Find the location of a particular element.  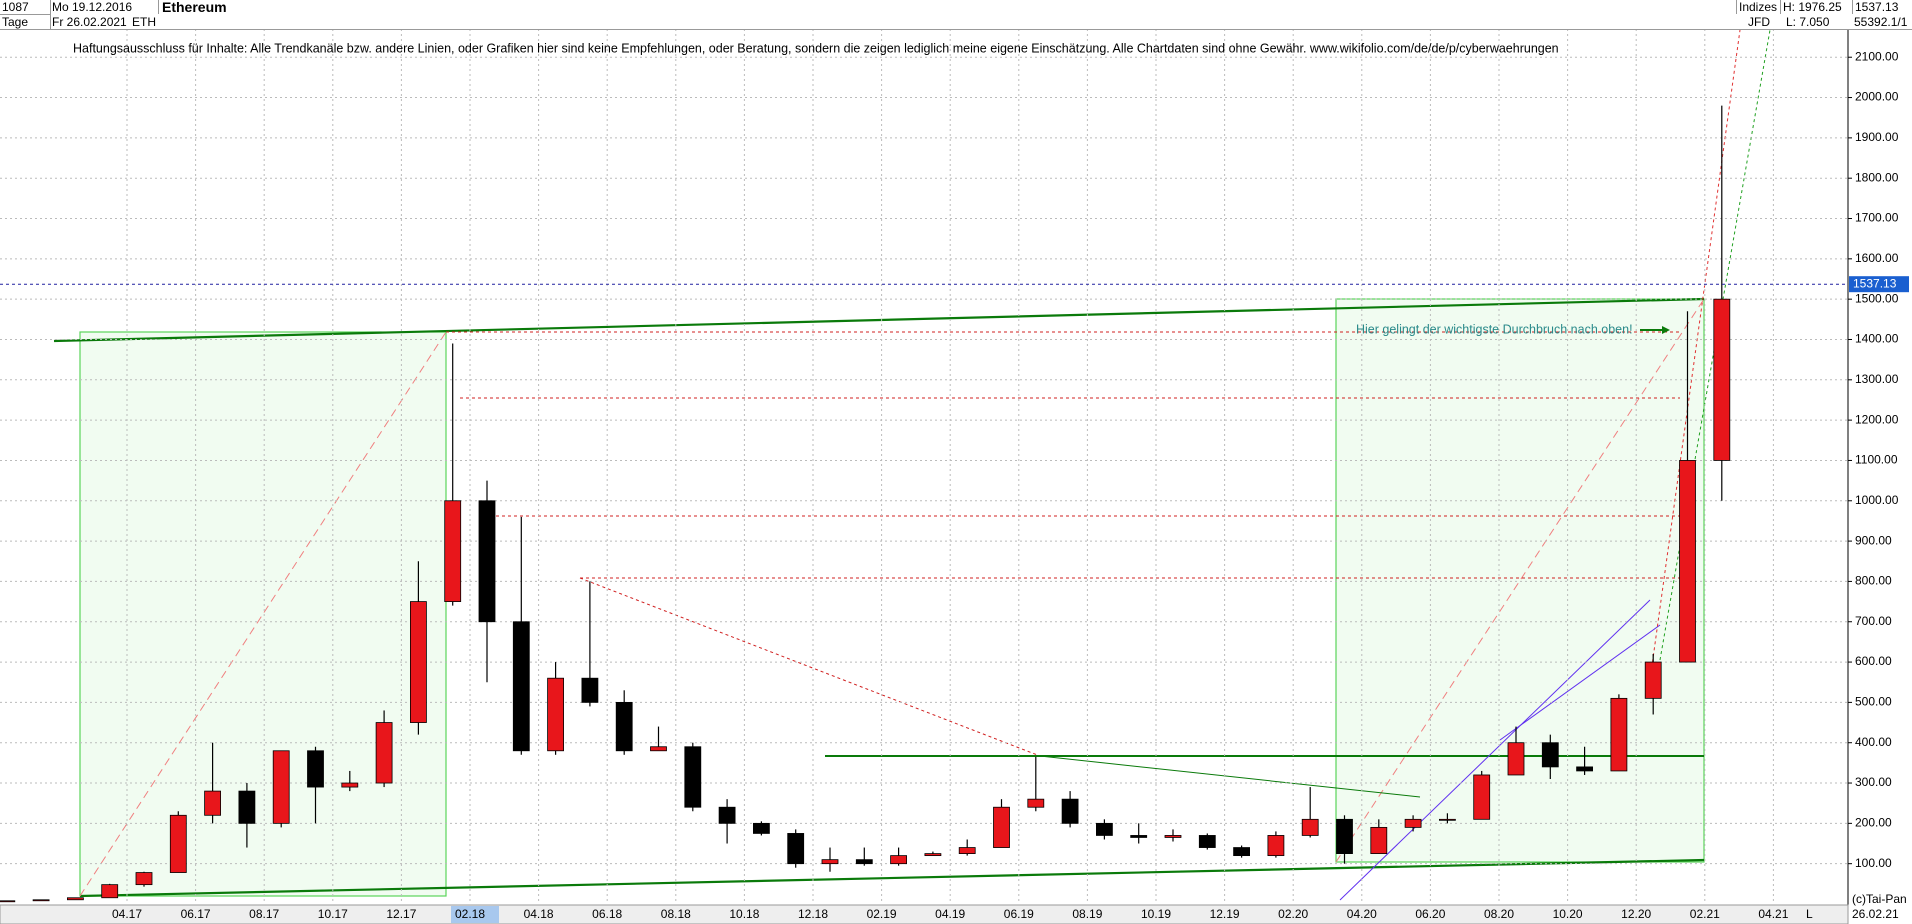

y-tick-label: 2100.00 is located at coordinates (1877, 56).